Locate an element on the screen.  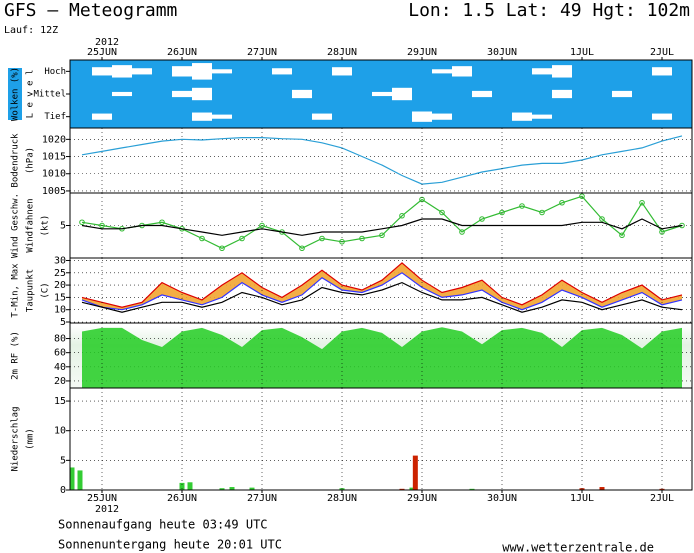
label-box is located at coordinates (15, 94).